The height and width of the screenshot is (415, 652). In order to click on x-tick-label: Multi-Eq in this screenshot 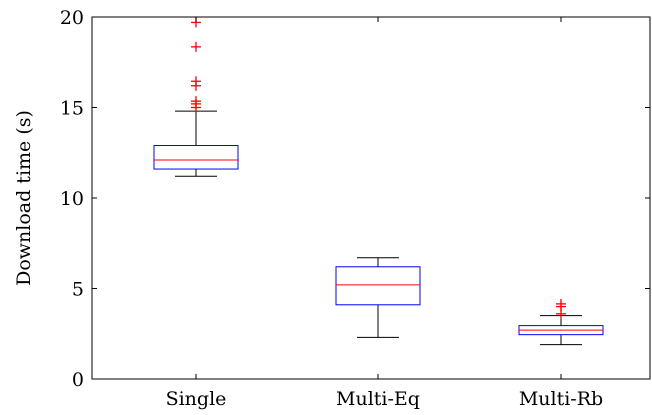, I will do `click(378, 399)`.